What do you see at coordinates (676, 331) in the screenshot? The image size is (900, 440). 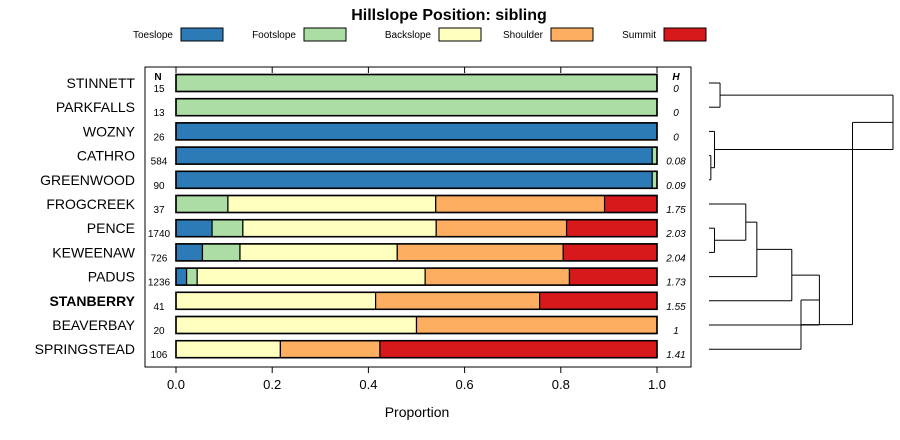 I see `h-value-beaverbay: 1` at bounding box center [676, 331].